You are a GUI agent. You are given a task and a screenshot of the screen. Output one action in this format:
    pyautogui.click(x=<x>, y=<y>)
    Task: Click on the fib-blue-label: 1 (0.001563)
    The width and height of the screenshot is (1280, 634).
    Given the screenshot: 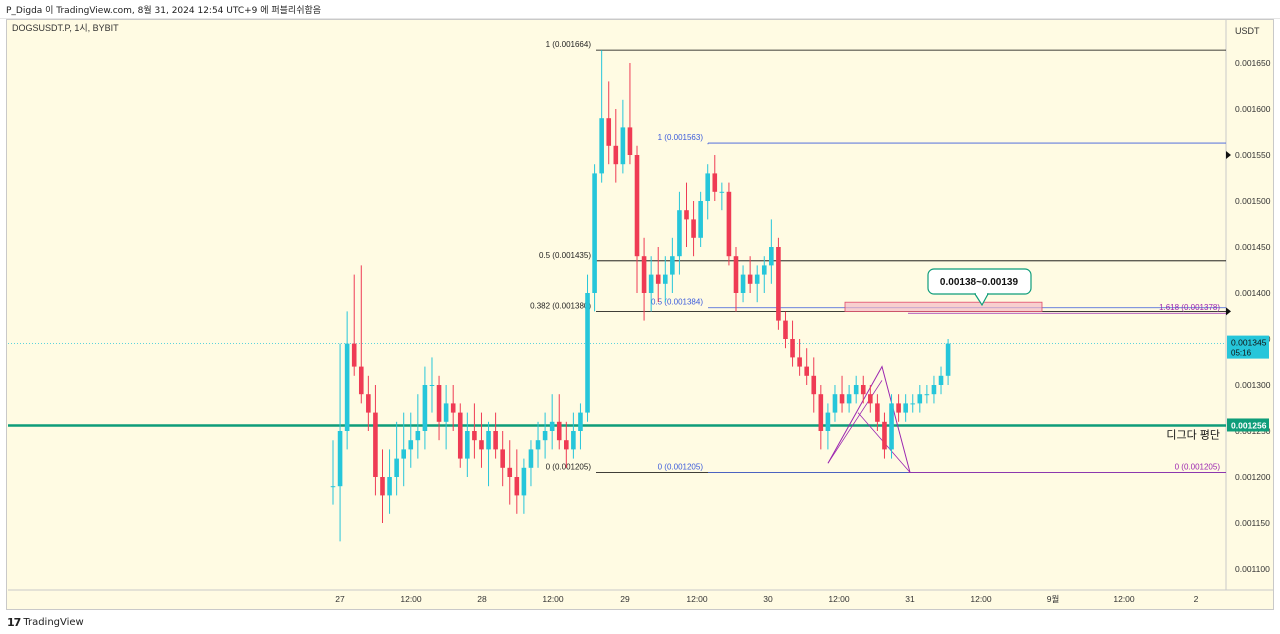 What is the action you would take?
    pyautogui.click(x=681, y=137)
    